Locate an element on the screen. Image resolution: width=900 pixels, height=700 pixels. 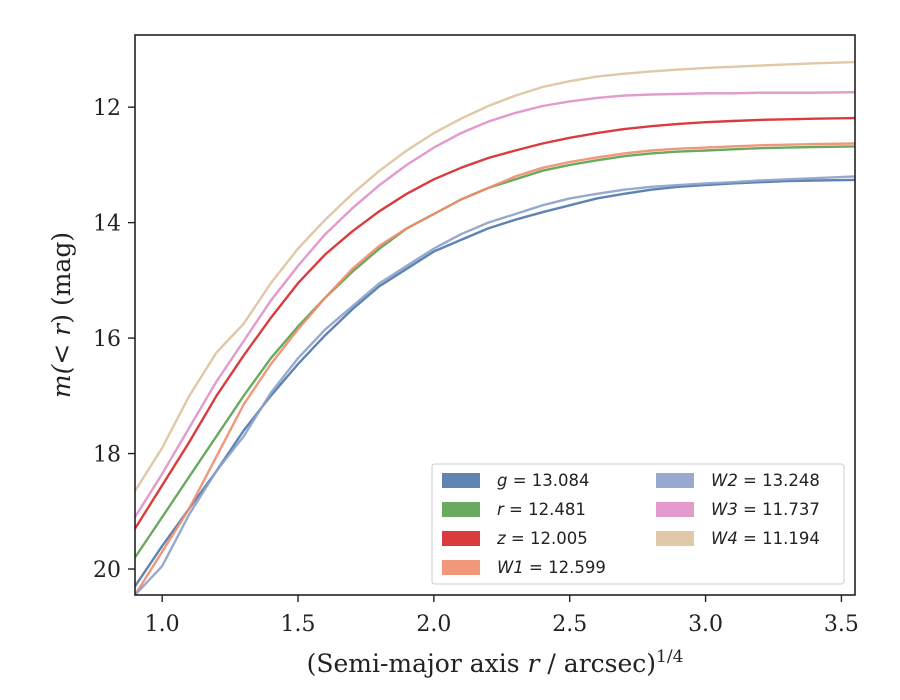
x-tick-label: 1.0 is located at coordinates (162, 624).